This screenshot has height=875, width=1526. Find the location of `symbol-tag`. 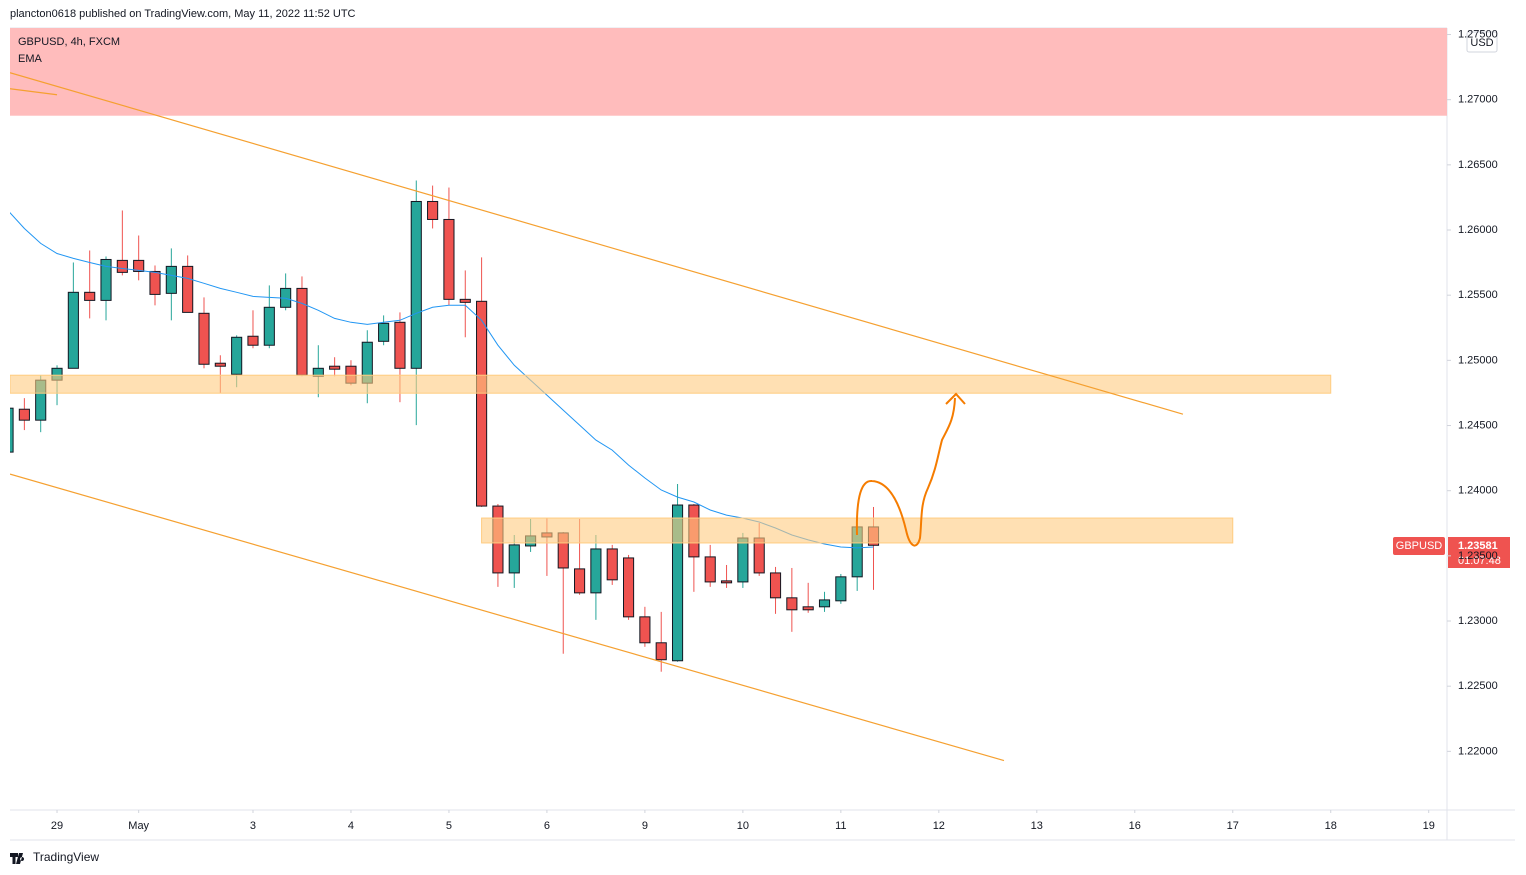

symbol-tag is located at coordinates (1419, 546).